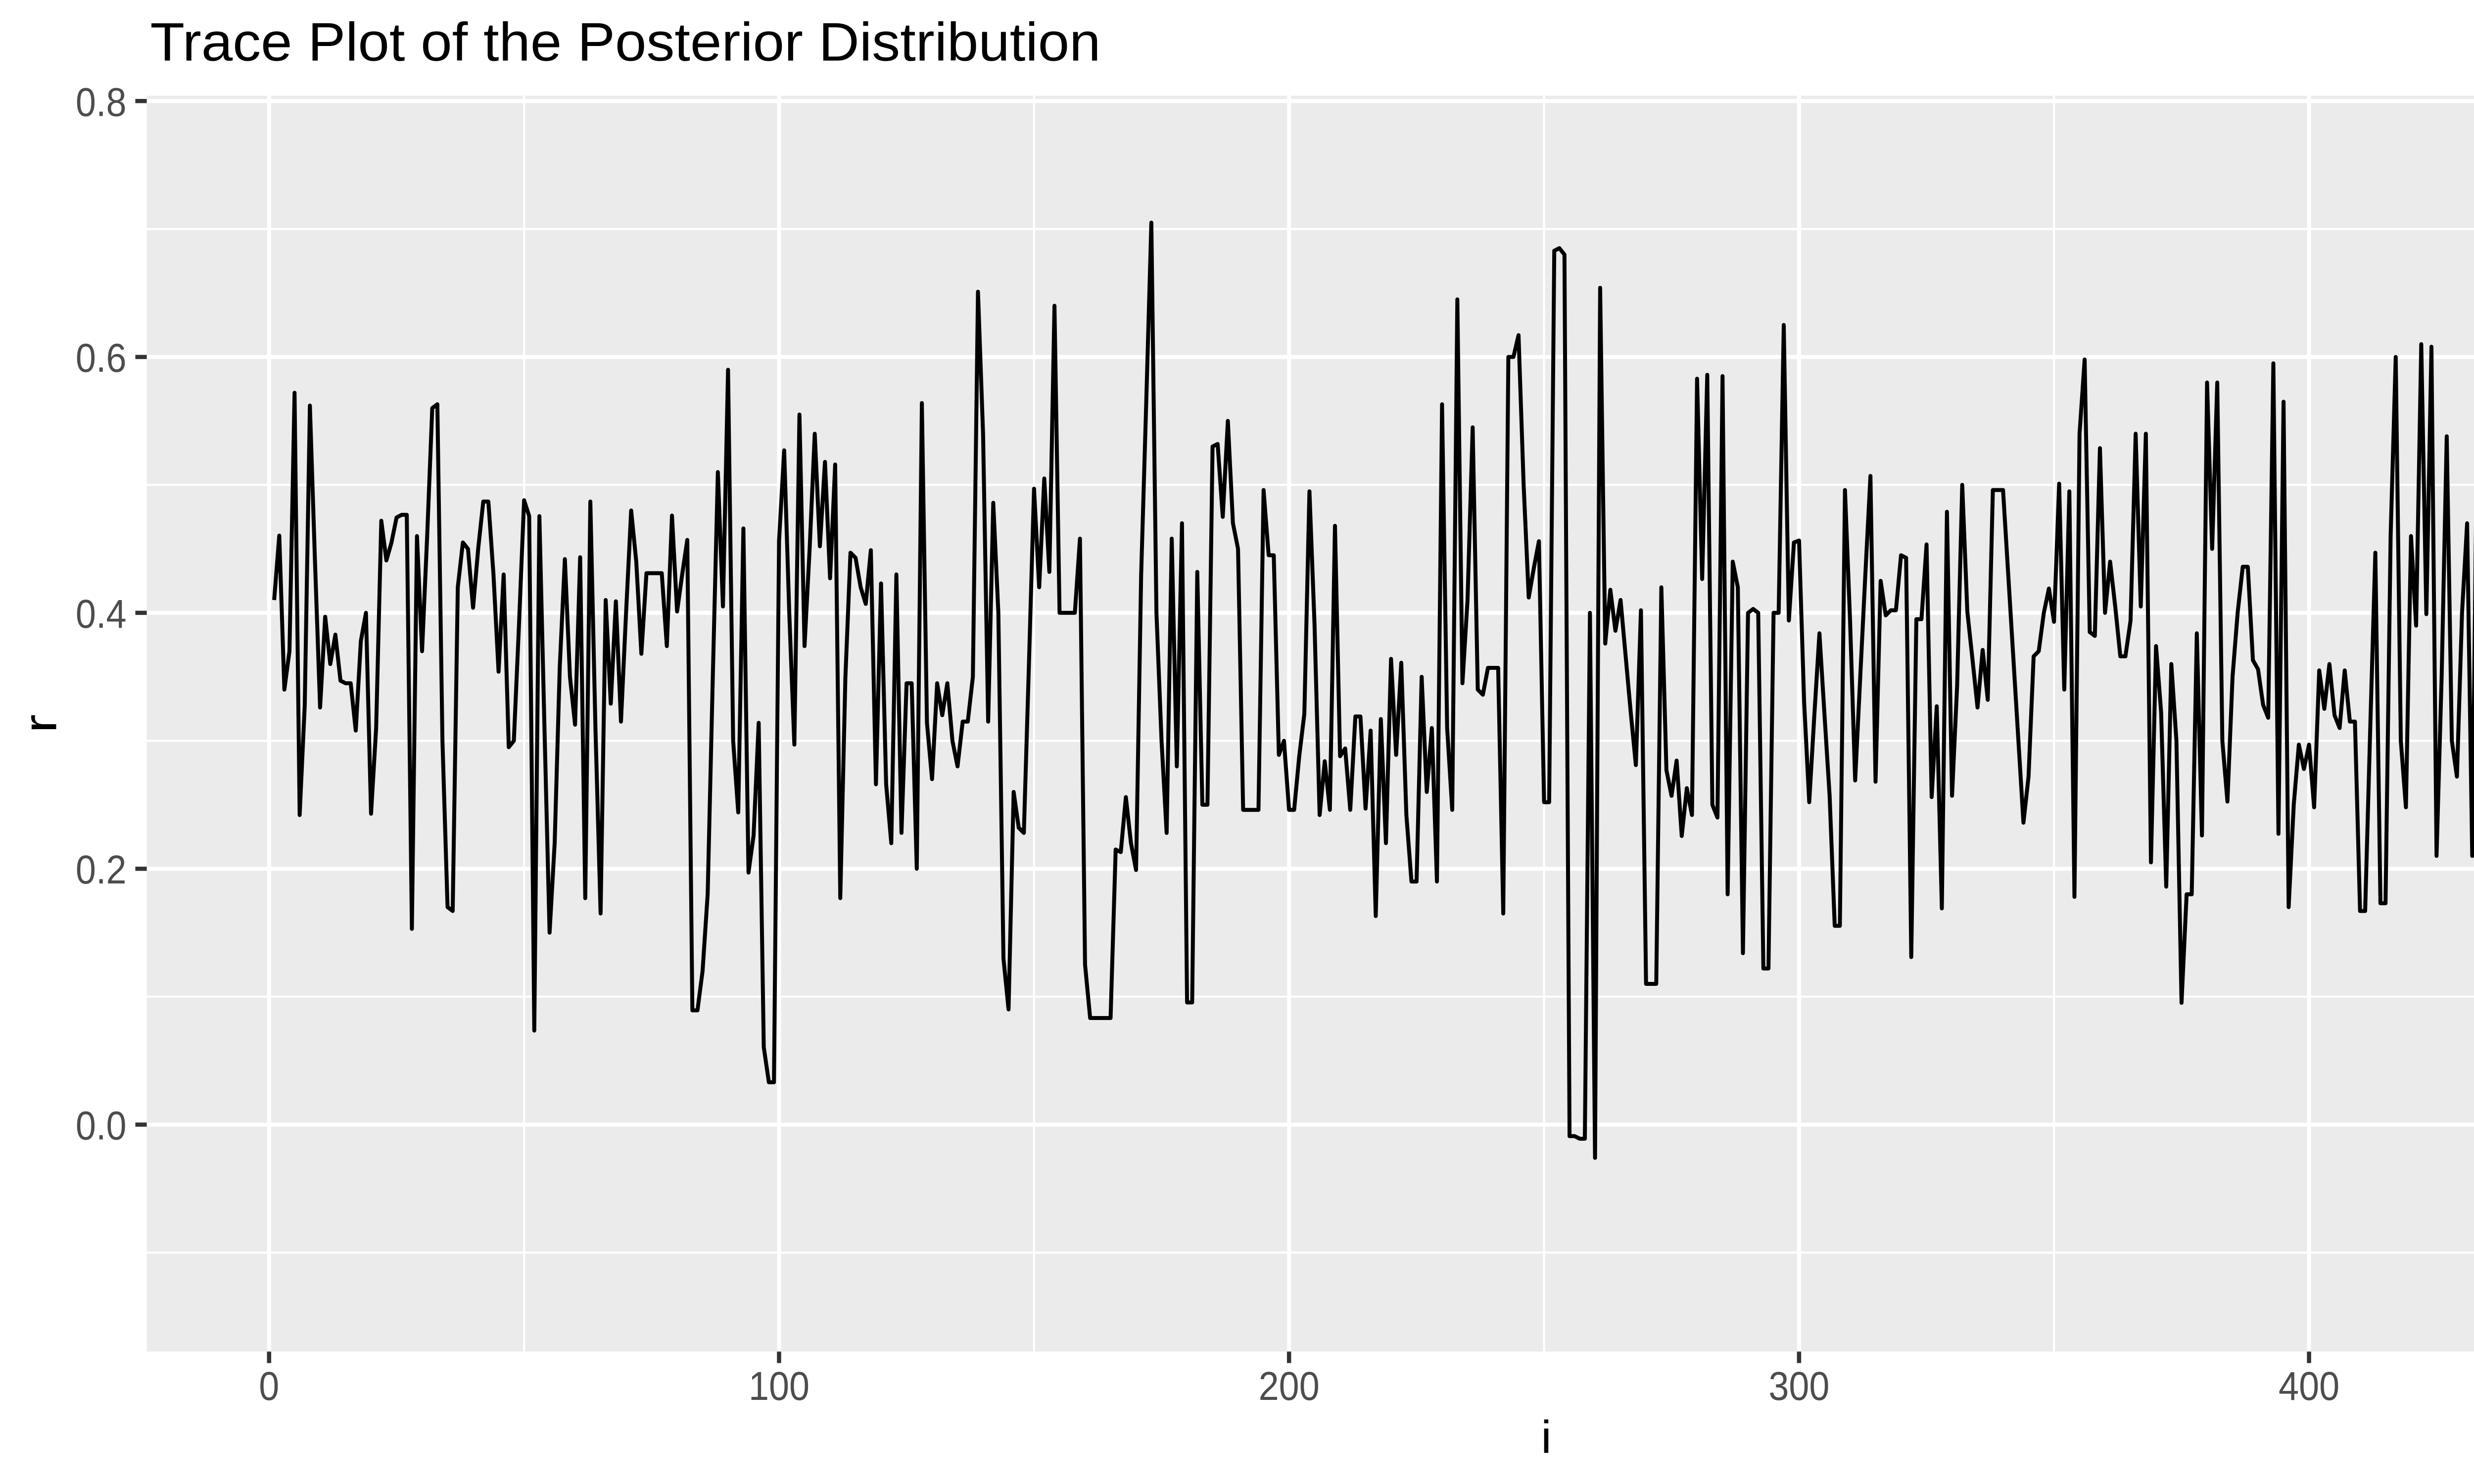 The height and width of the screenshot is (1484, 2474). Describe the element at coordinates (41, 723) in the screenshot. I see `svg-text: r` at that location.